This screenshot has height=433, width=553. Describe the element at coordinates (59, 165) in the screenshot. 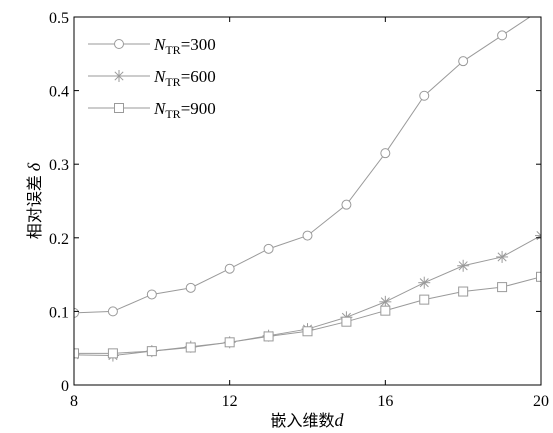

I see `y-tick-label: 0.3` at that location.